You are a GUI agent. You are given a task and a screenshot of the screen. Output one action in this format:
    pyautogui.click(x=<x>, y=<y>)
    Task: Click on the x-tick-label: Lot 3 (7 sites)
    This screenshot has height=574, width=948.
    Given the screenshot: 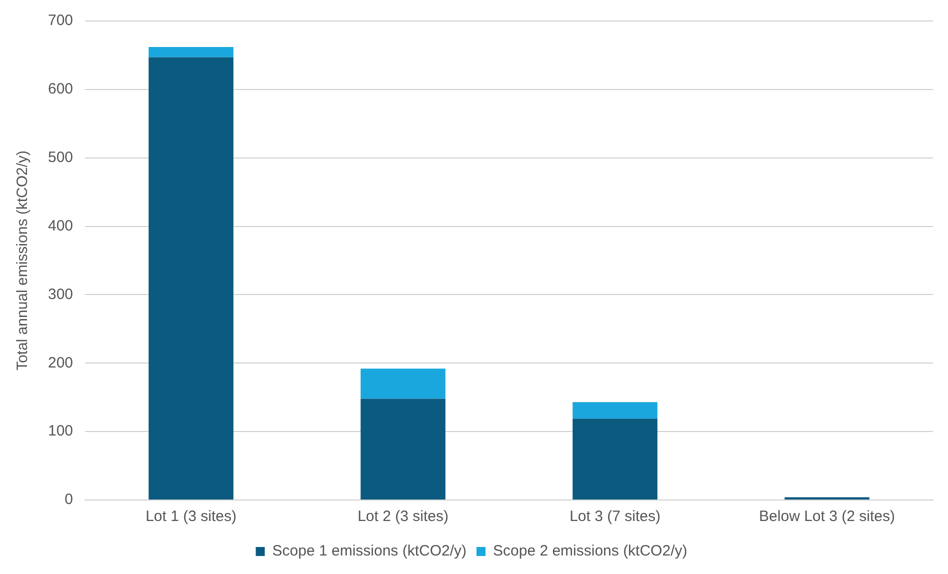 What is the action you would take?
    pyautogui.click(x=615, y=517)
    